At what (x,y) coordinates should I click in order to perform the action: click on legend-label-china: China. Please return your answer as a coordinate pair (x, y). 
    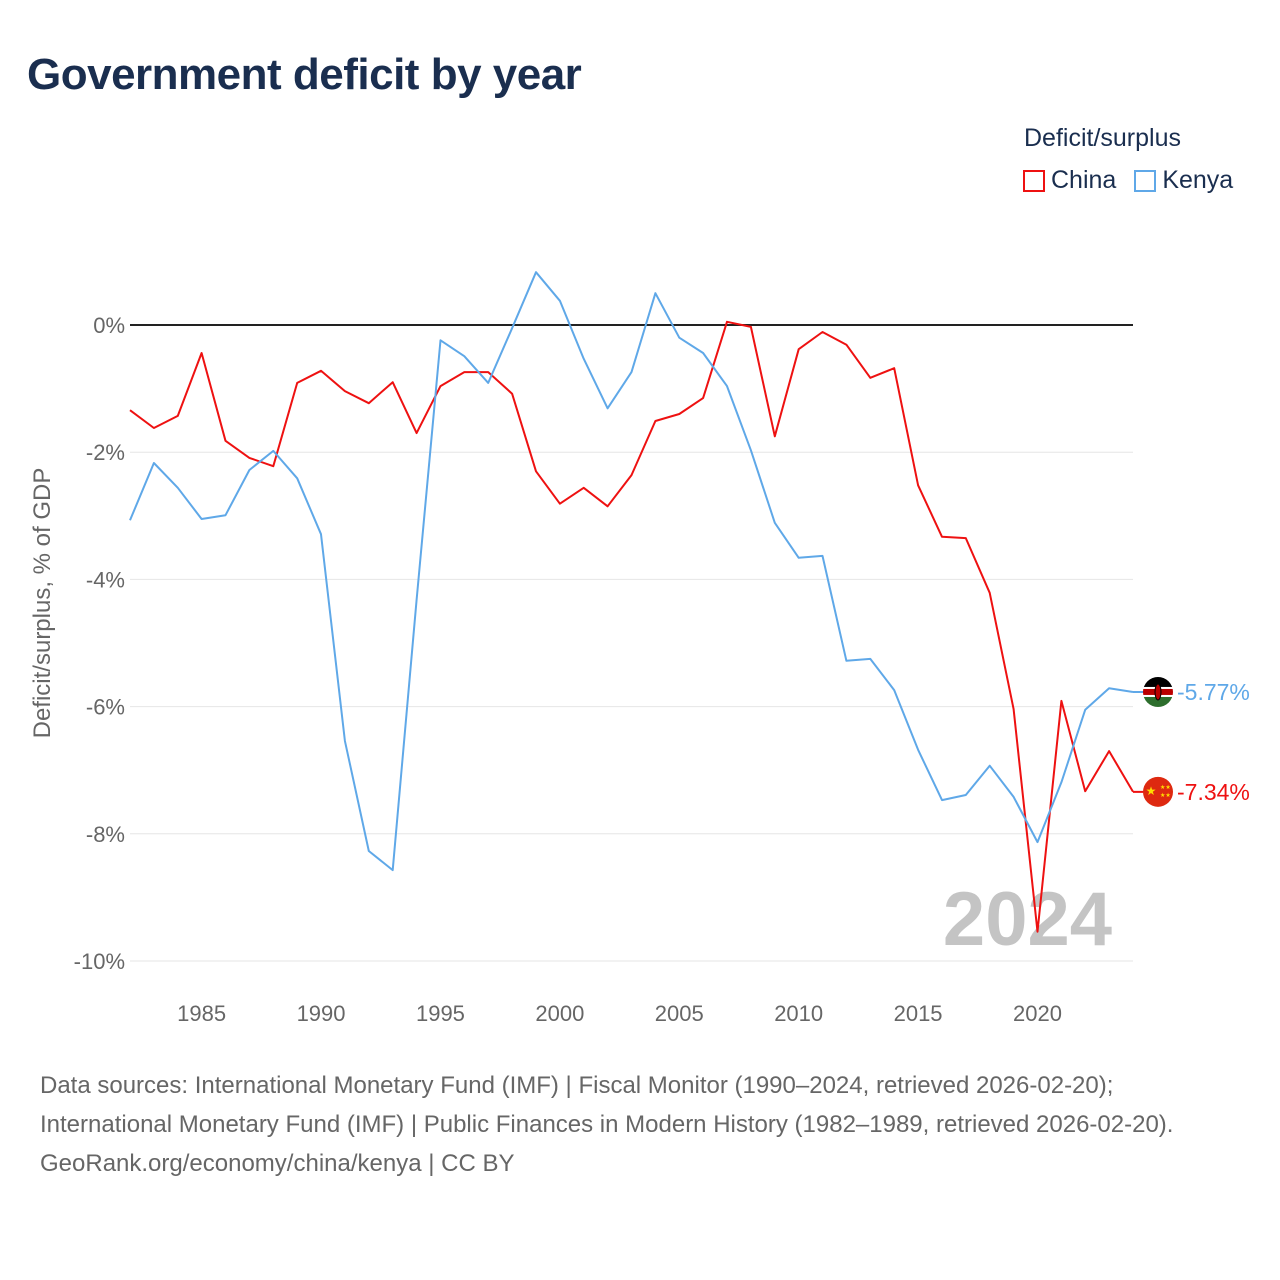
    Looking at the image, I should click on (1084, 180).